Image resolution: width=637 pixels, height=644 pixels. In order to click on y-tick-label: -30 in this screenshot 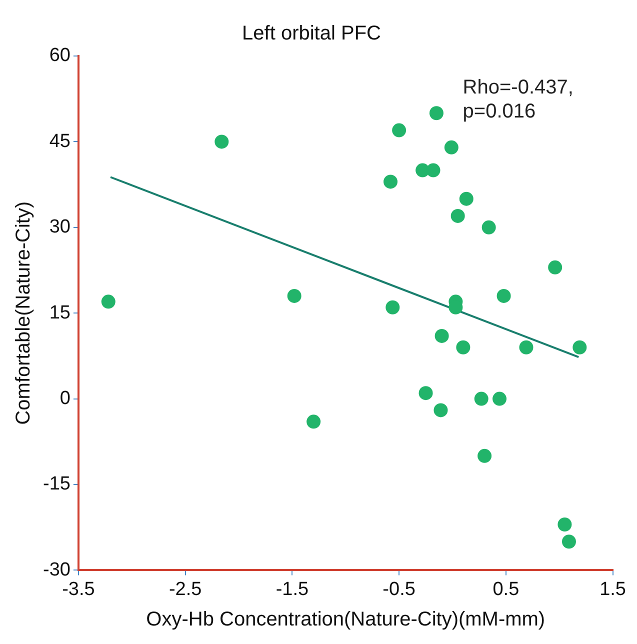, I will do `click(56, 569)`.